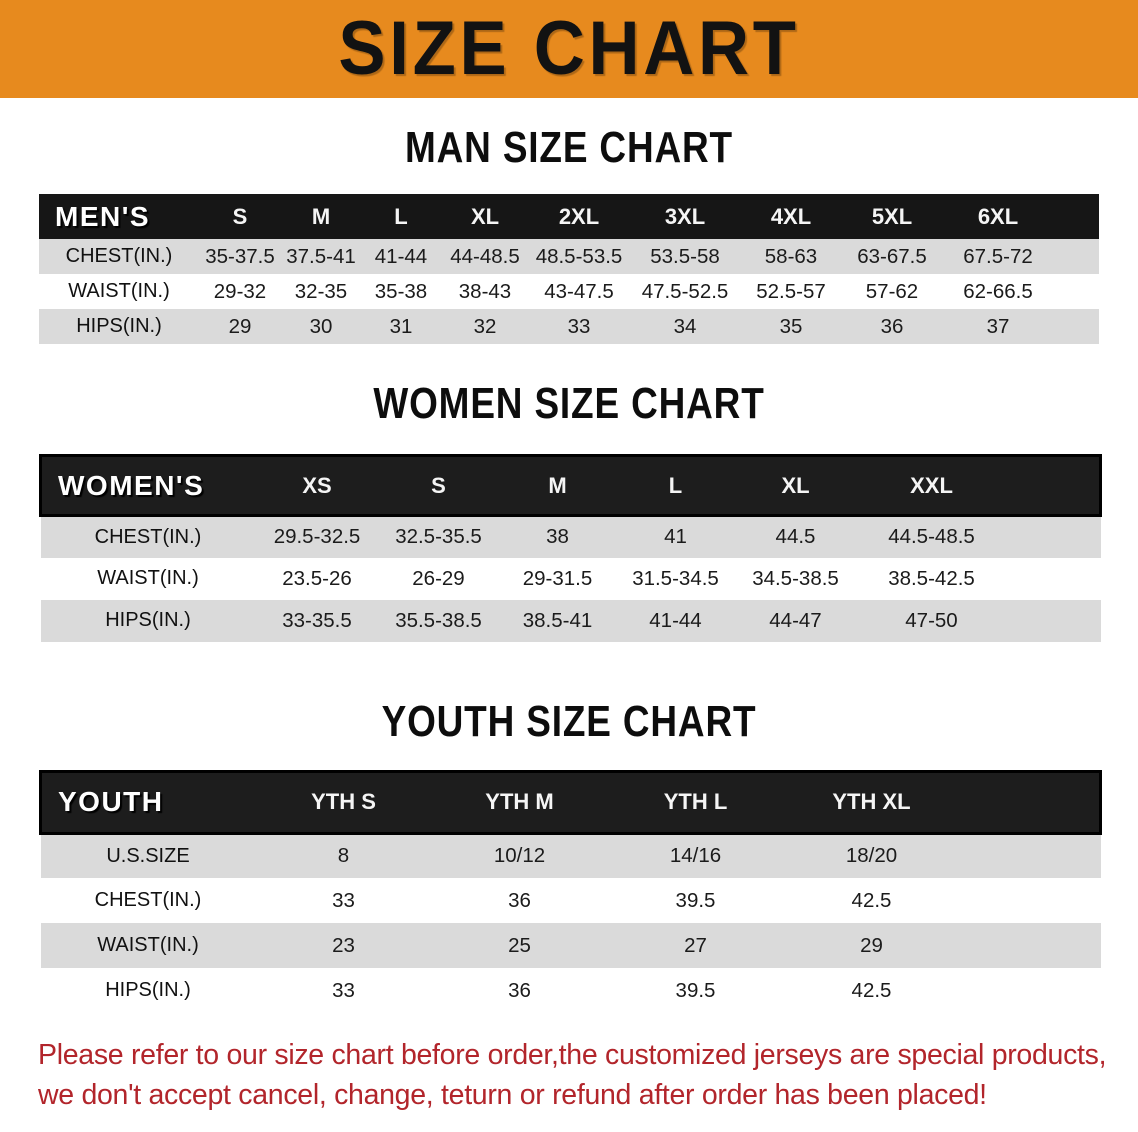 The height and width of the screenshot is (1132, 1138). What do you see at coordinates (998, 291) in the screenshot?
I see `size-value: 62-66.5` at bounding box center [998, 291].